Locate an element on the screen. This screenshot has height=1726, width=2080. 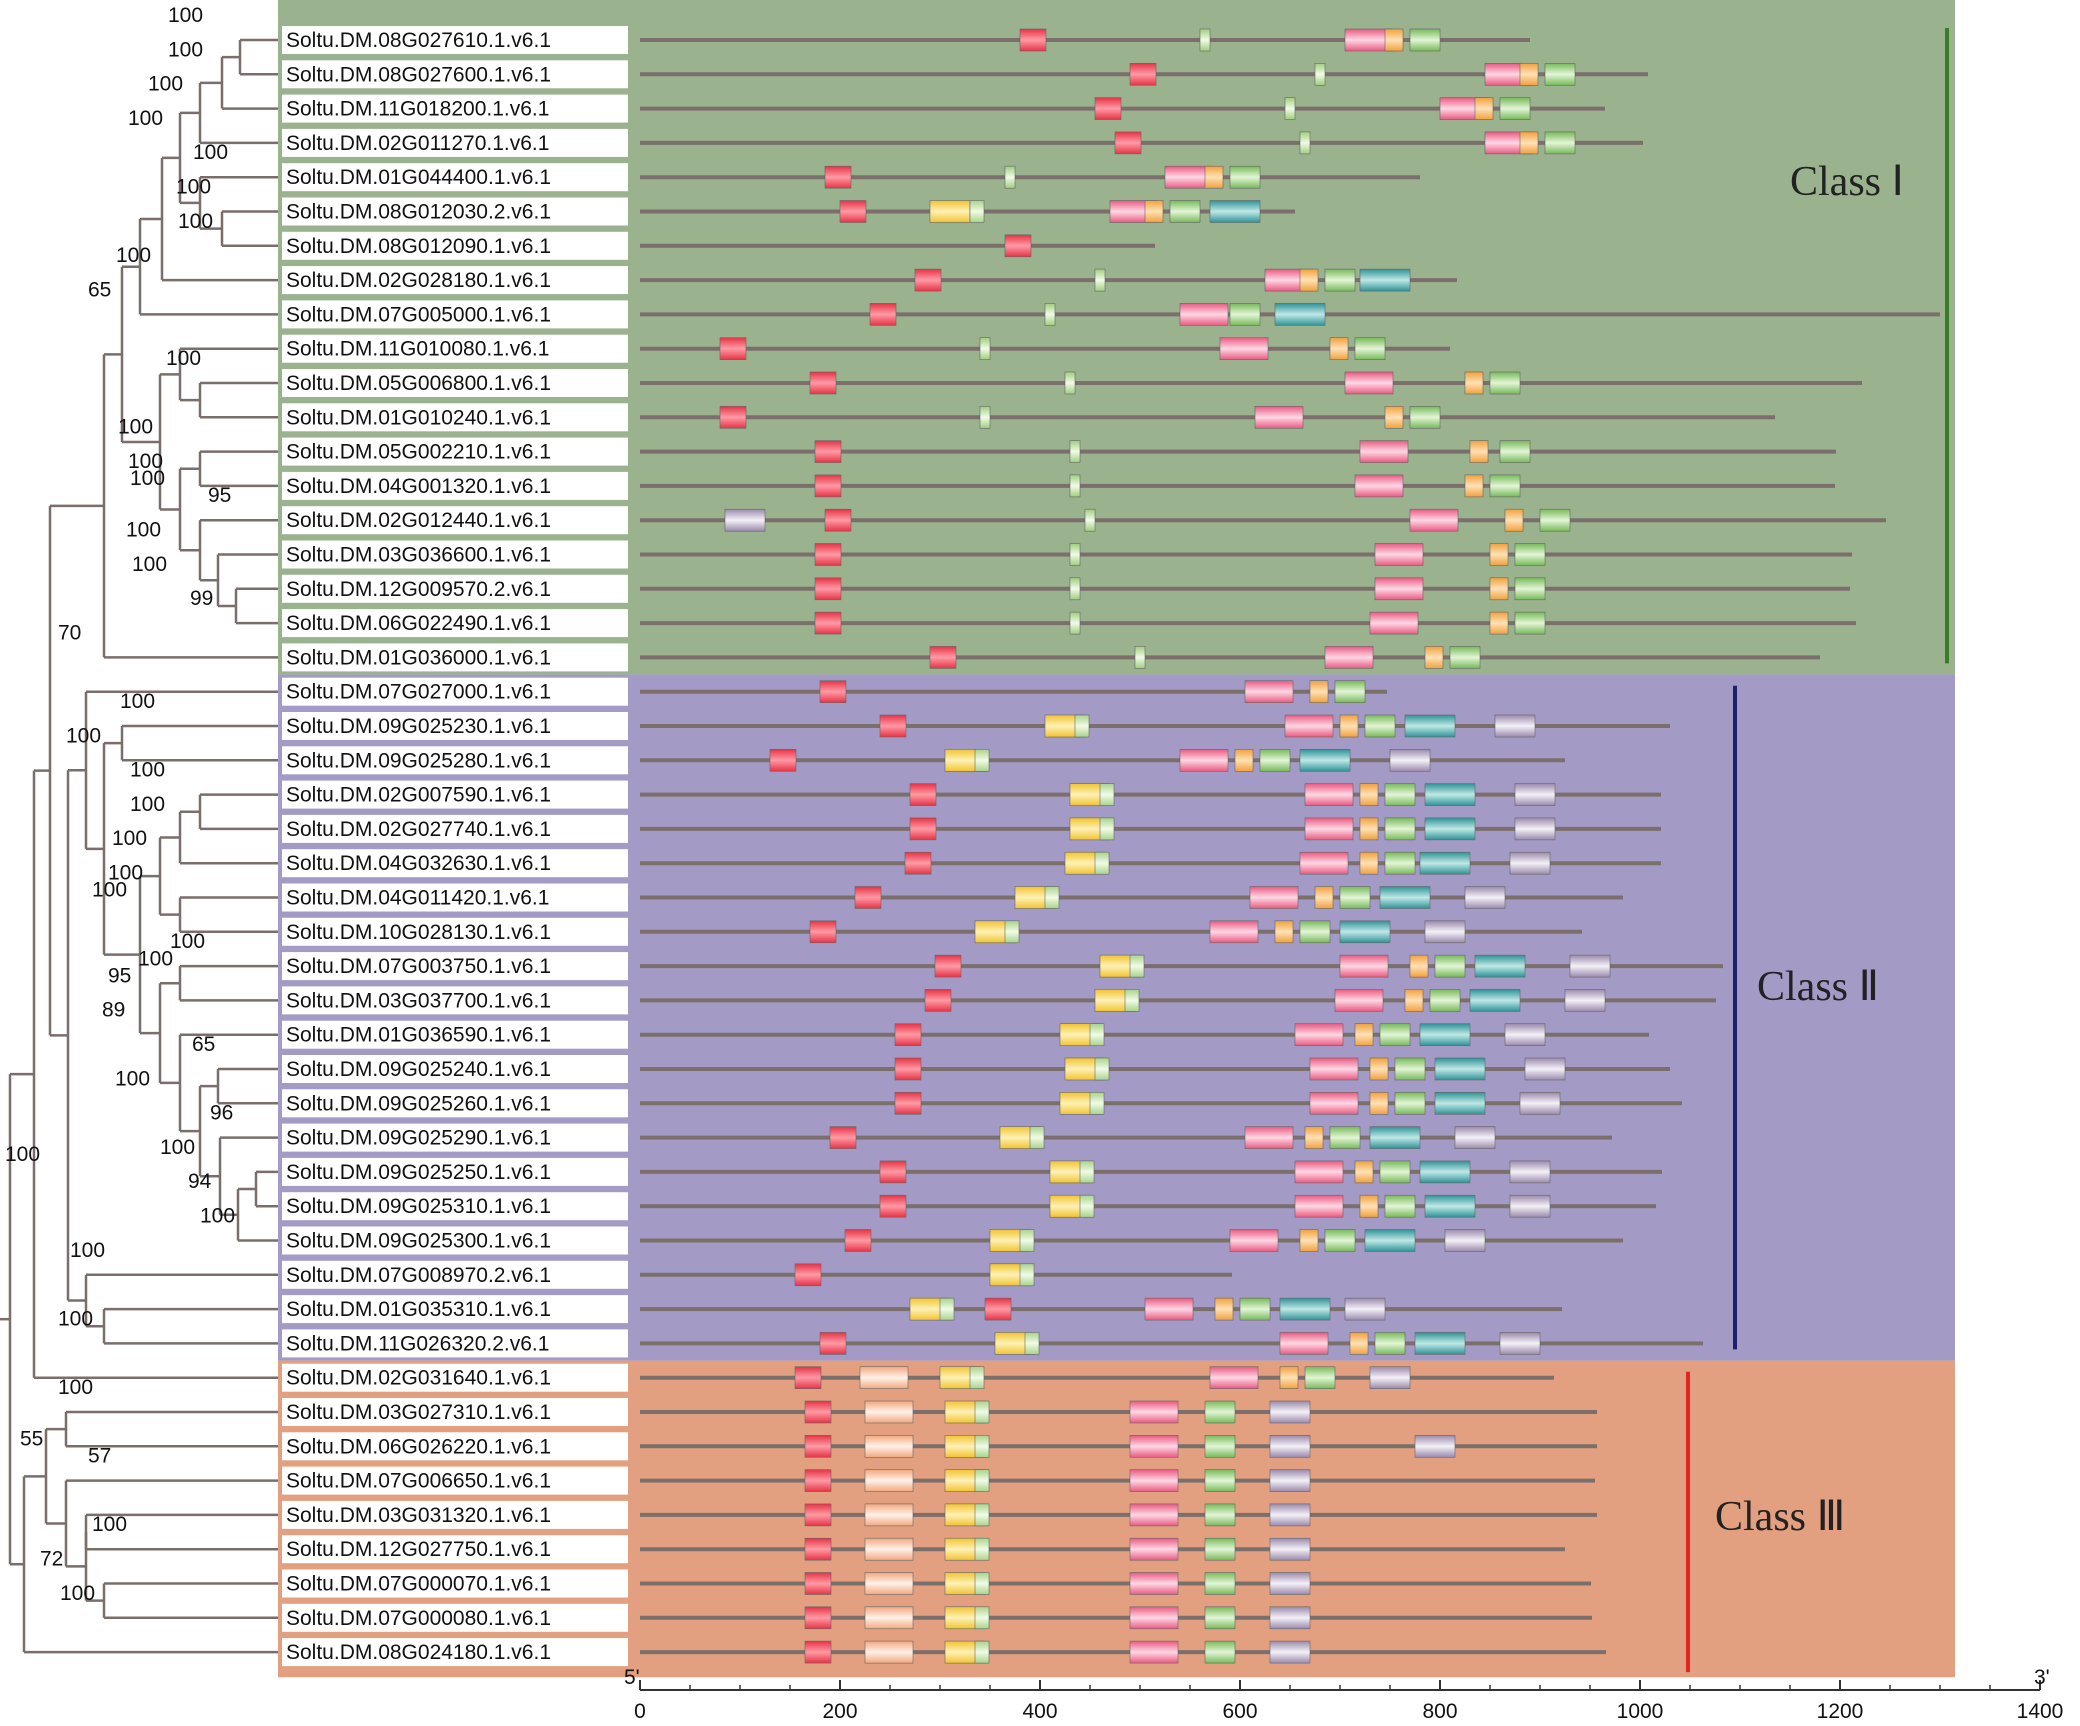
gene-row: Soltu.DM.01G036000.1.v6.1 is located at coordinates (1051, 657).